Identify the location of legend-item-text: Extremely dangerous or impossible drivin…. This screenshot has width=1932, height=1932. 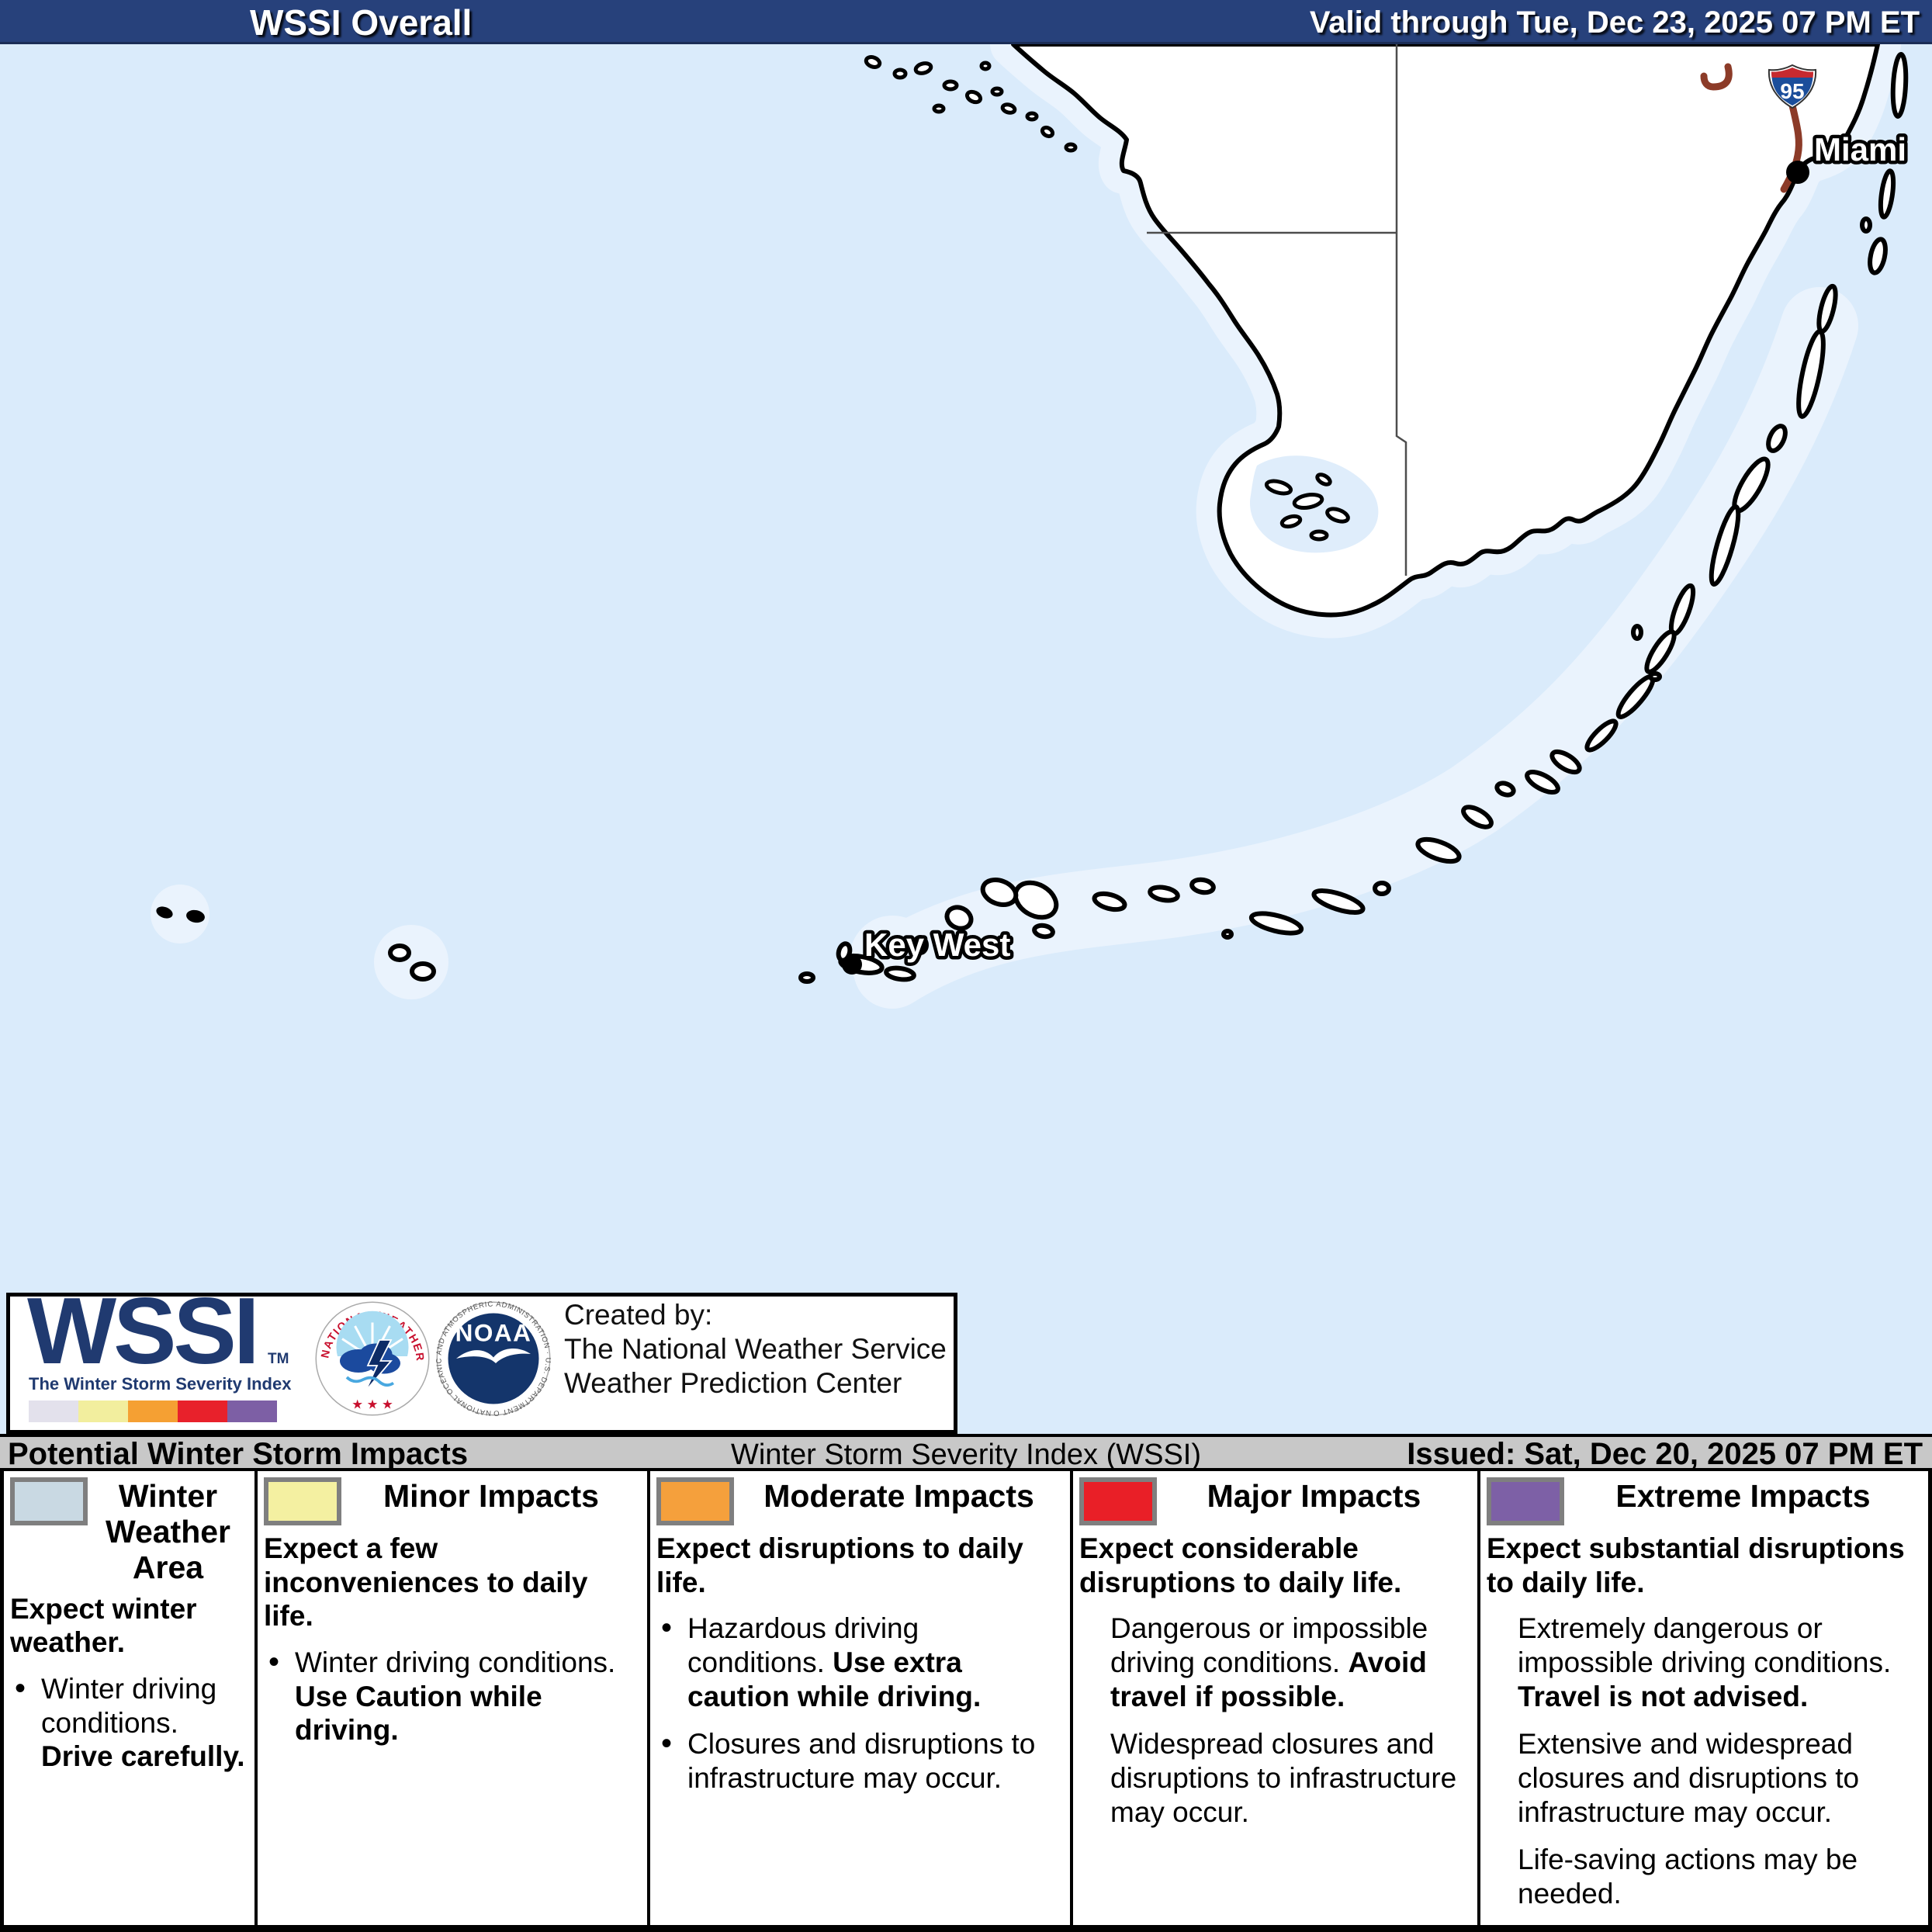
(1705, 1645).